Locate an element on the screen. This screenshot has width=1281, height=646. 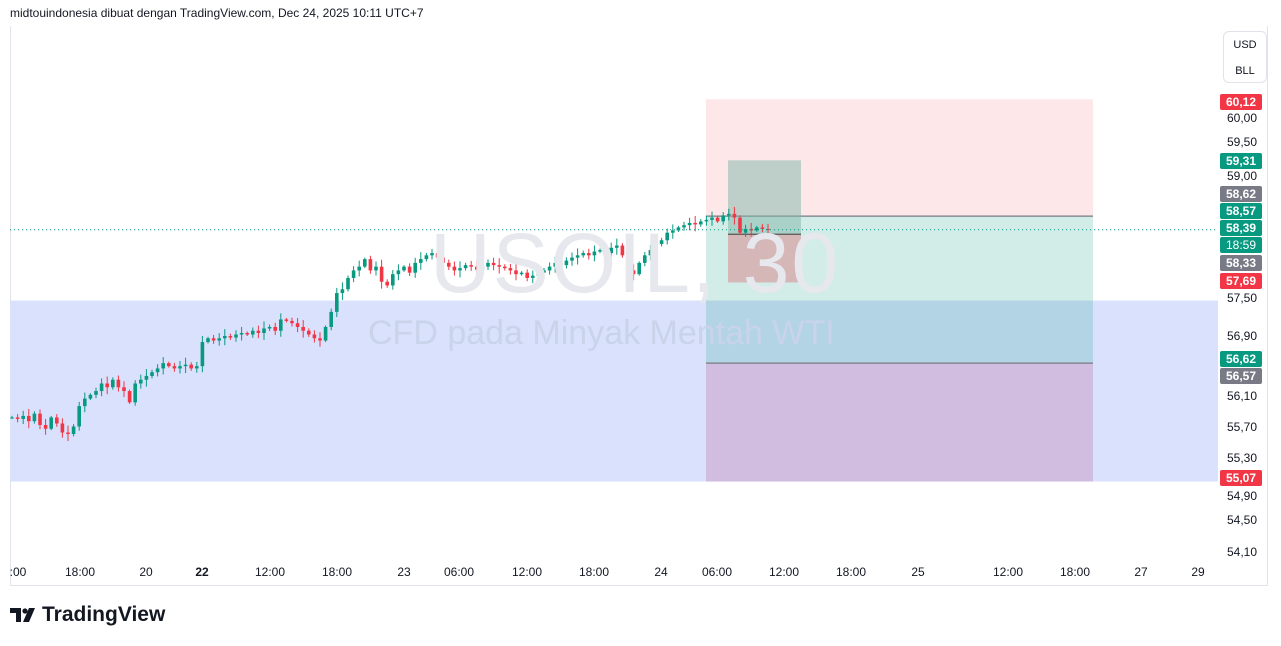
price-tick: 59,00 is located at coordinates (1242, 176).